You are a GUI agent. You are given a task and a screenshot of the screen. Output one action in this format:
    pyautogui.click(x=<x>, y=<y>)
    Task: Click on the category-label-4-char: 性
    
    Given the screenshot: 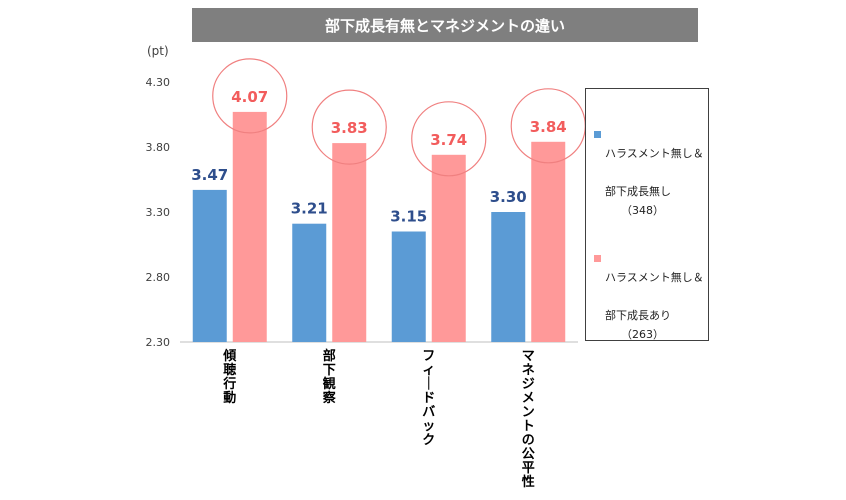 What is the action you would take?
    pyautogui.click(x=528, y=482)
    